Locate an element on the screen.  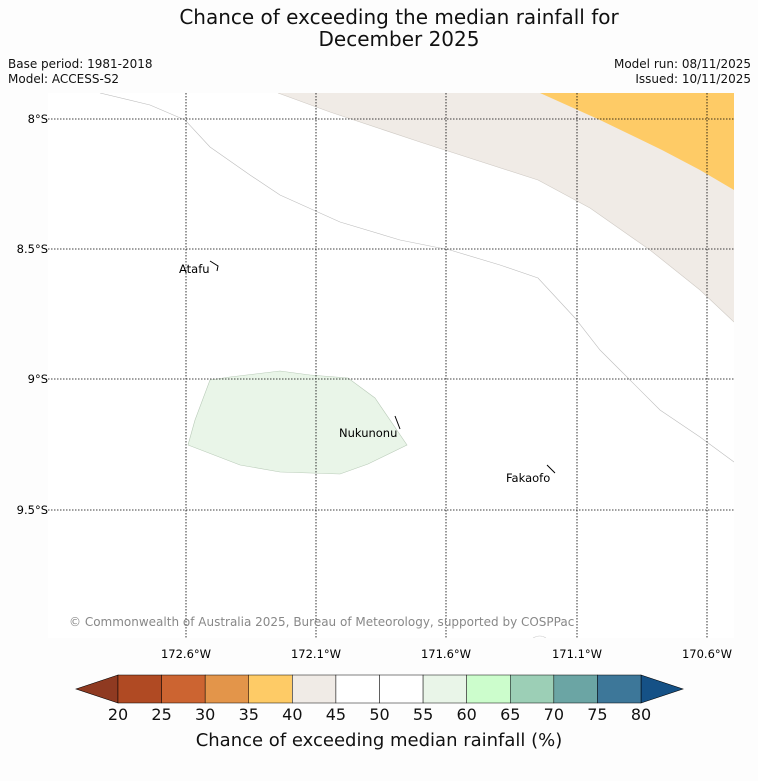
lon-label-171-1: 171.1°W is located at coordinates (577, 654).